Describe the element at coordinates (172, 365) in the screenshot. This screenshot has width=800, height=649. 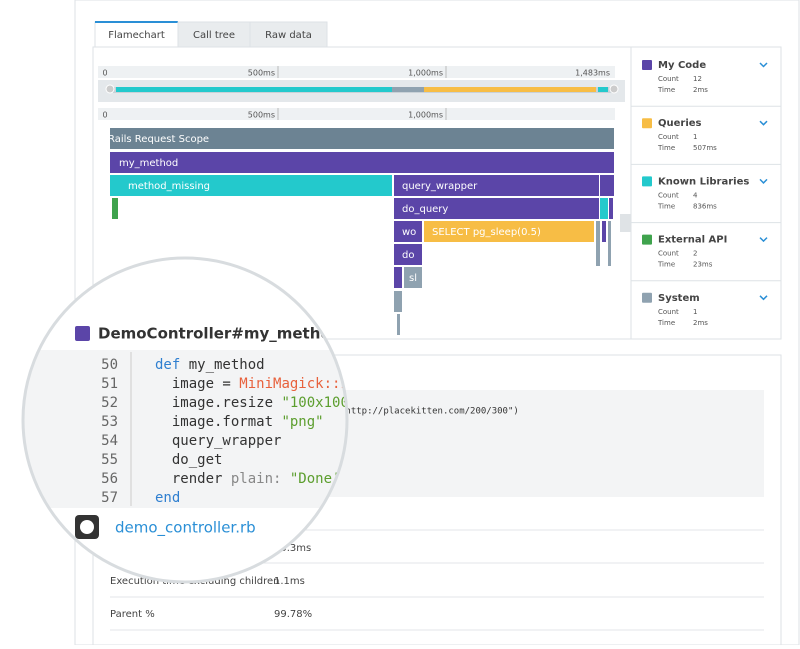
I see `code-token: def` at that location.